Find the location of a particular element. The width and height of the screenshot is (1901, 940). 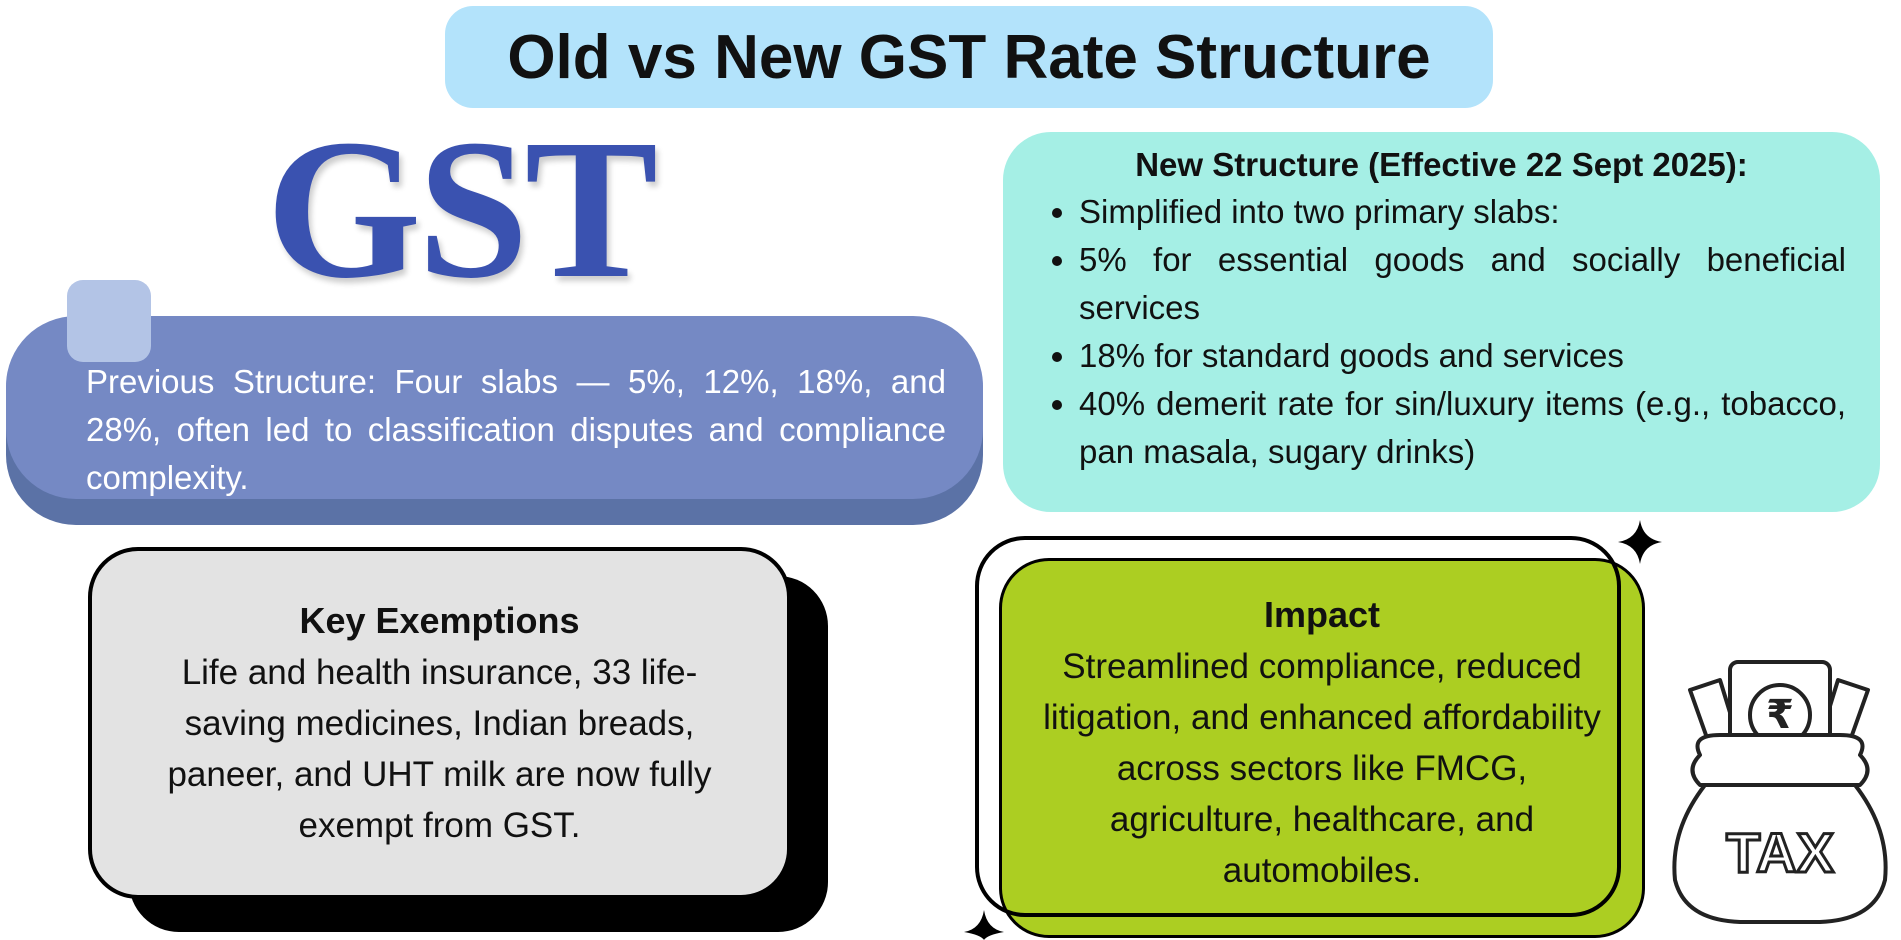

impact-heading: Impact is located at coordinates (1322, 614).